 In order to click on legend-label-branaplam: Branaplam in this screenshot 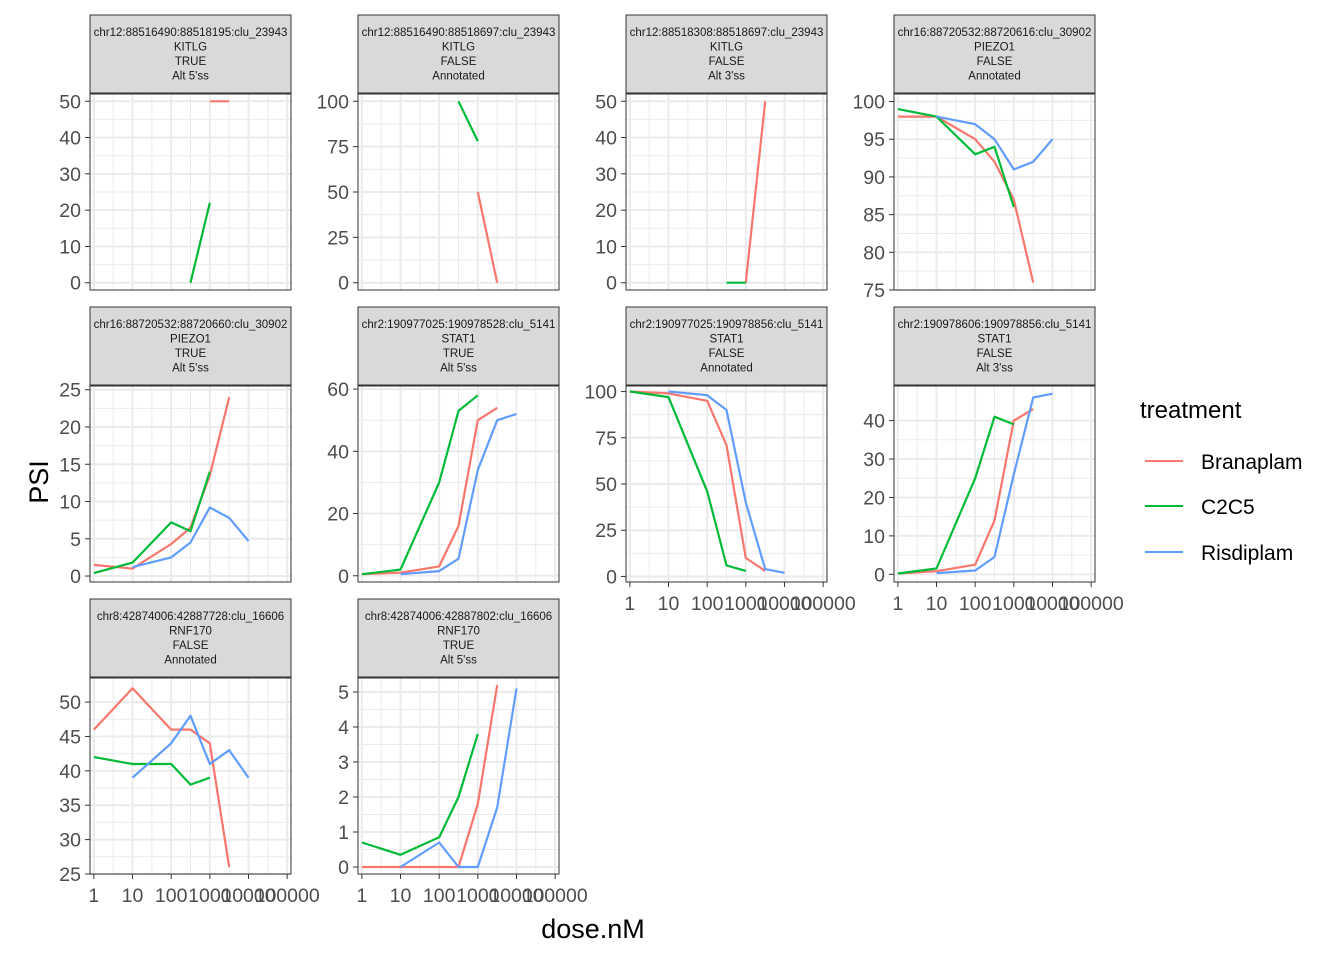, I will do `click(1252, 462)`.